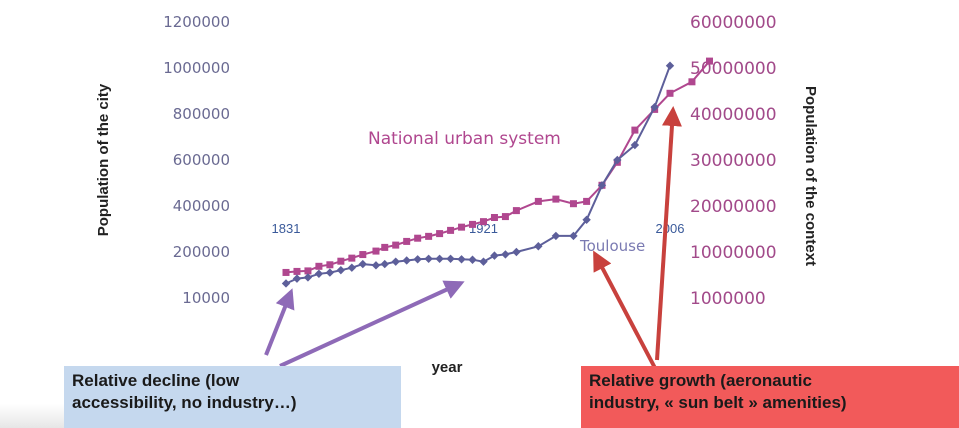 This screenshot has height=428, width=959. I want to click on series-label-national: National urban system, so click(464, 139).